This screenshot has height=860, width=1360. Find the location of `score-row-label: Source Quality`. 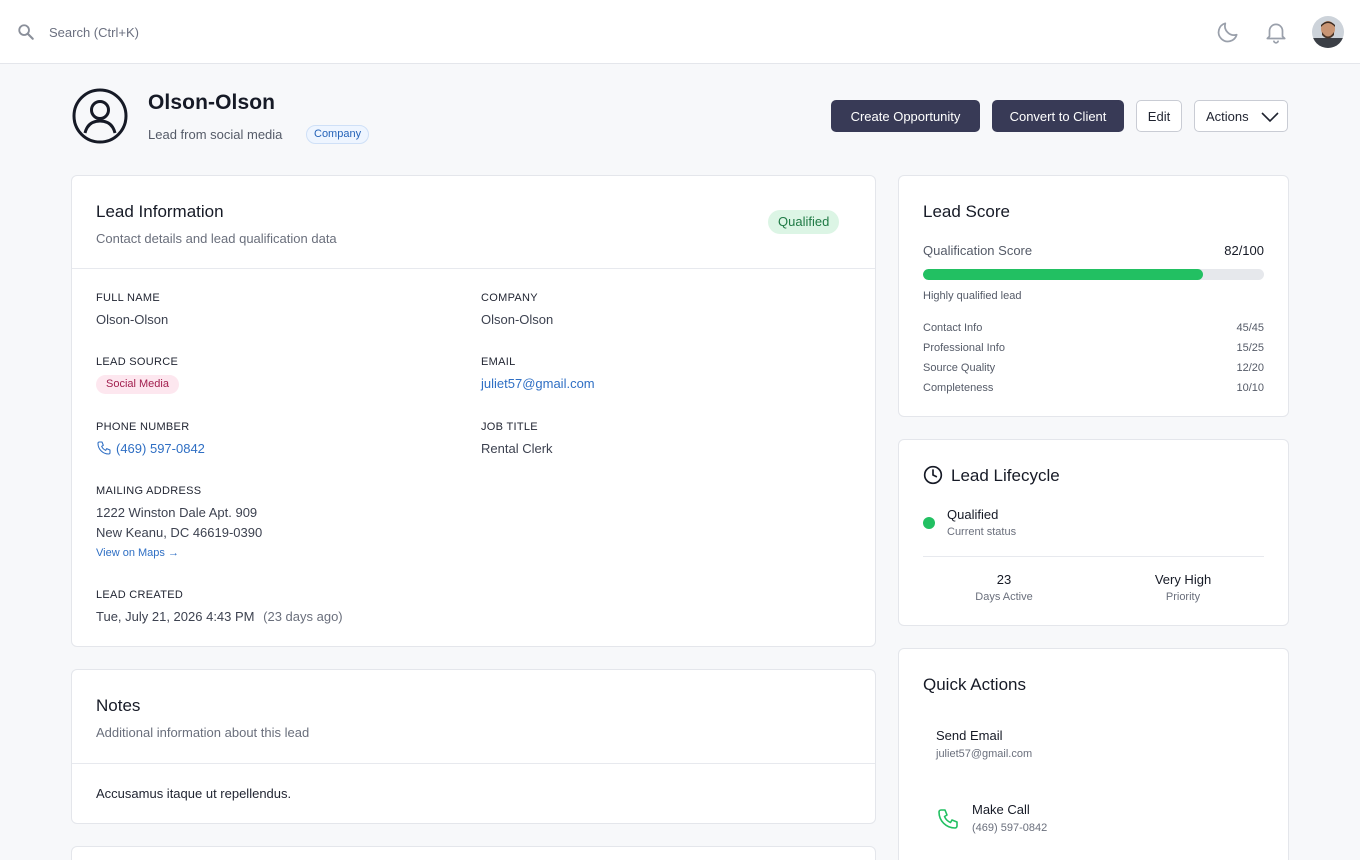

score-row-label: Source Quality is located at coordinates (959, 368).